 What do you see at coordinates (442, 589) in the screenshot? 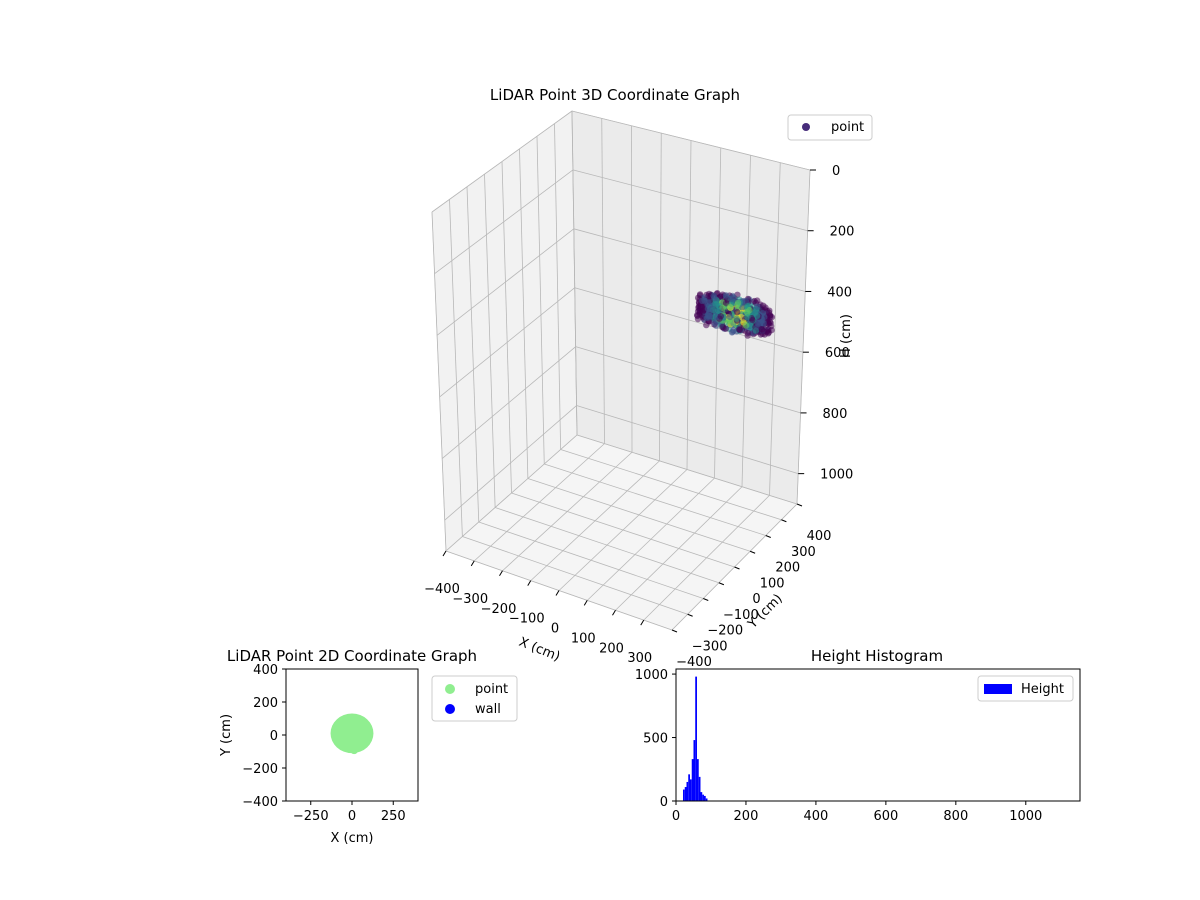
I see `x-tick-3d: −400` at bounding box center [442, 589].